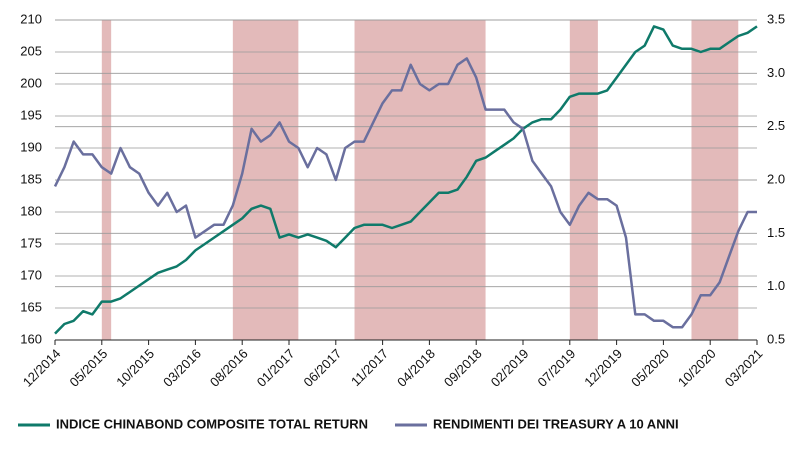 This screenshot has width=797, height=450. Describe the element at coordinates (650, 368) in the screenshot. I see `x-tick-label: 05/2020` at that location.